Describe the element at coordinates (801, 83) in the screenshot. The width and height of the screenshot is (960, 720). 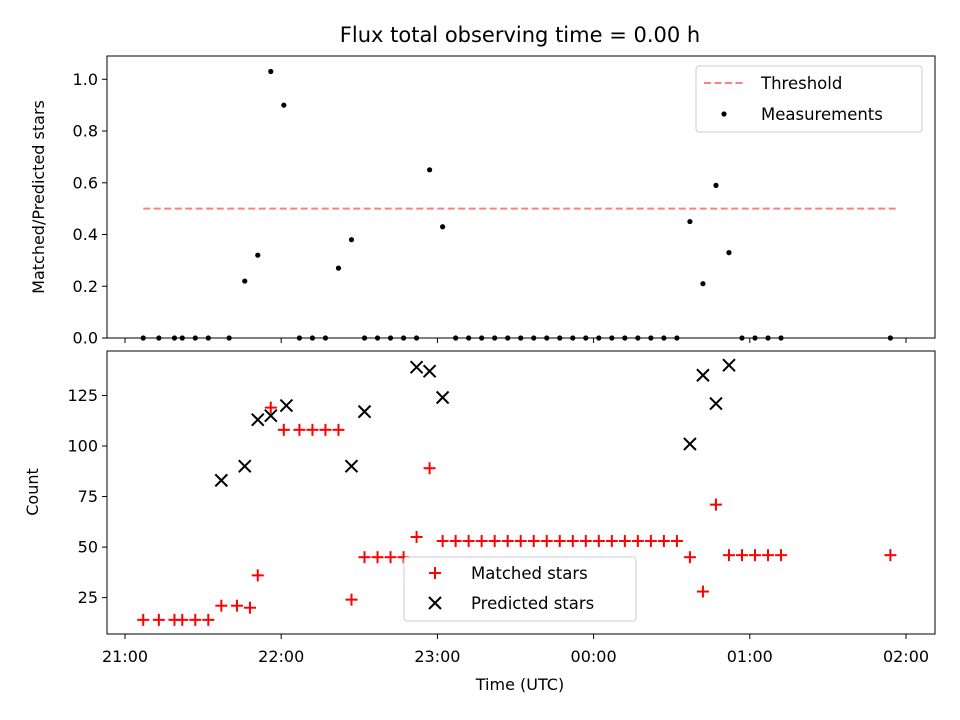
I see `legend-threshold-label: Threshold` at that location.